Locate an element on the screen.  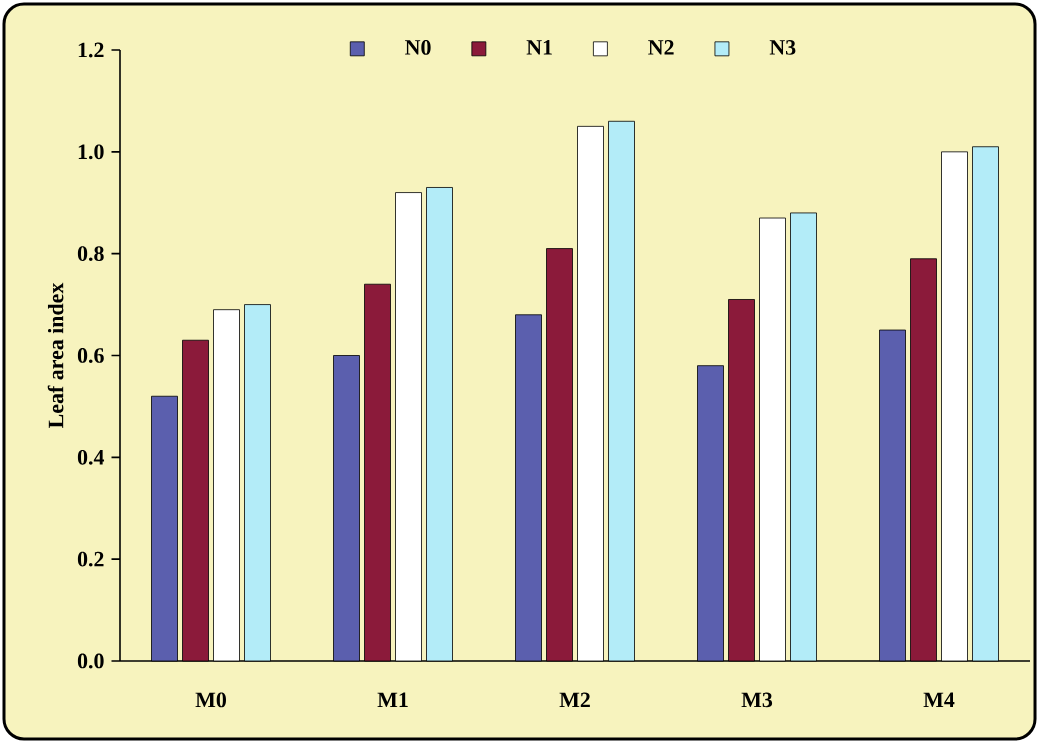
x-tick-label: M3 is located at coordinates (757, 700).